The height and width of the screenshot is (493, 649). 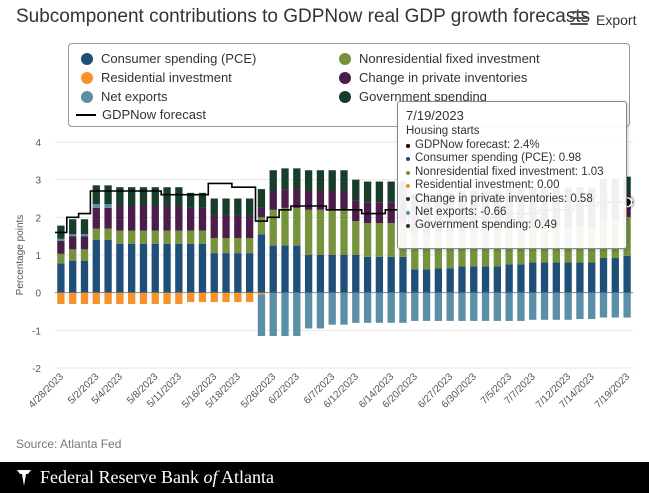 What do you see at coordinates (486, 225) in the screenshot?
I see `tooltip-text-gov: Government spending: 0.49` at bounding box center [486, 225].